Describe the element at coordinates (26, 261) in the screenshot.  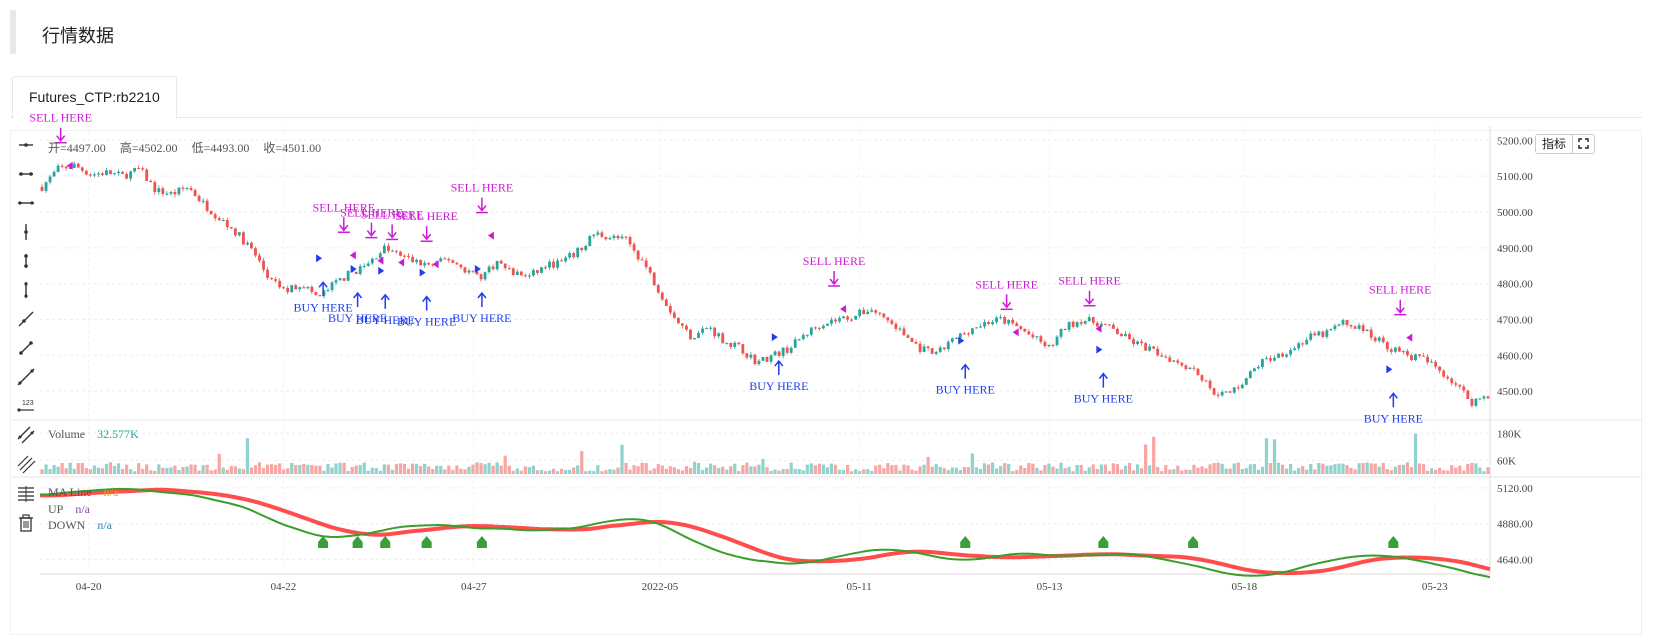
I see `vertical-segment-icon` at that location.